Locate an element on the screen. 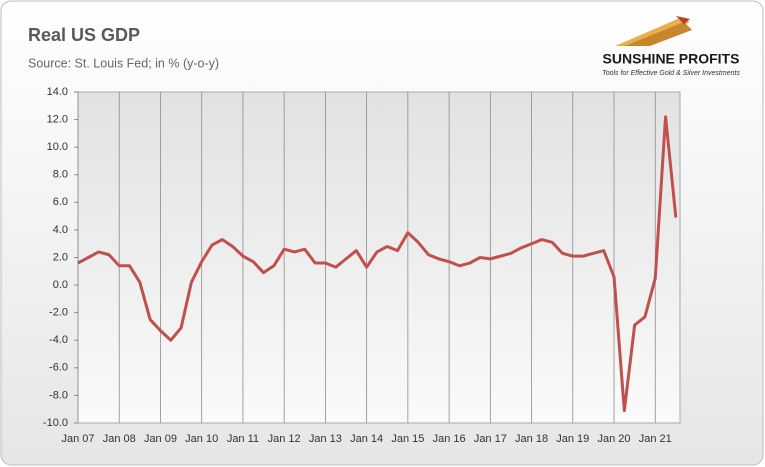  x-tick-label: Jan 15 is located at coordinates (407, 439).